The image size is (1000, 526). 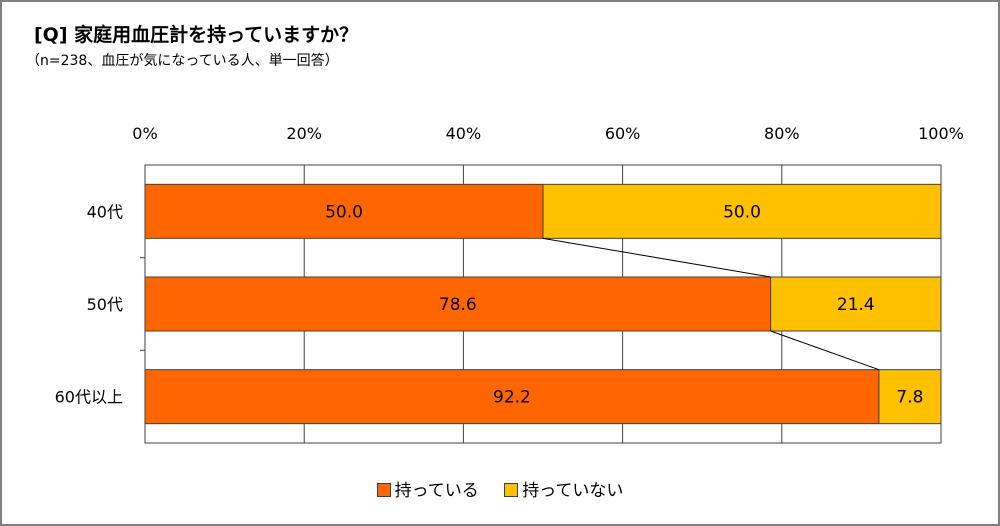 I want to click on legend-item-have: 持っている, so click(x=427, y=488).